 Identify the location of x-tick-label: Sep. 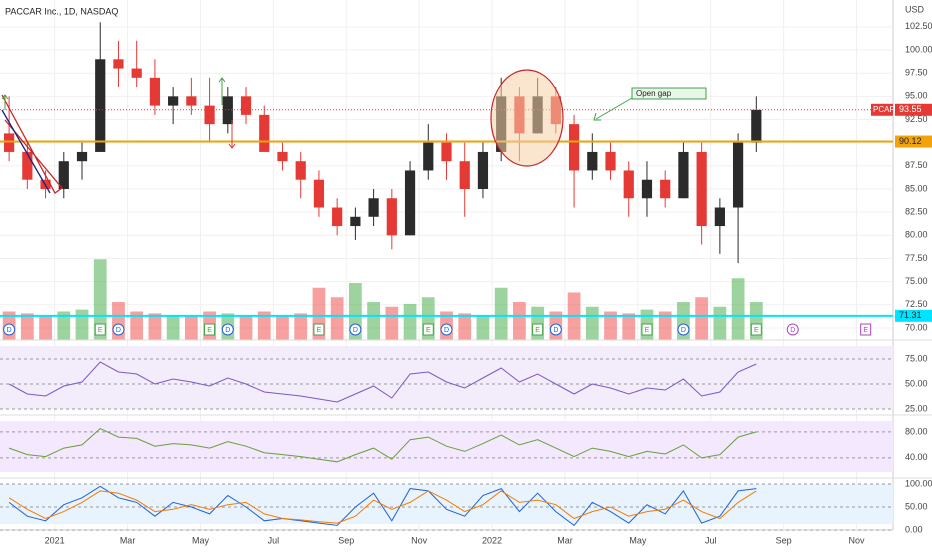
(346, 540).